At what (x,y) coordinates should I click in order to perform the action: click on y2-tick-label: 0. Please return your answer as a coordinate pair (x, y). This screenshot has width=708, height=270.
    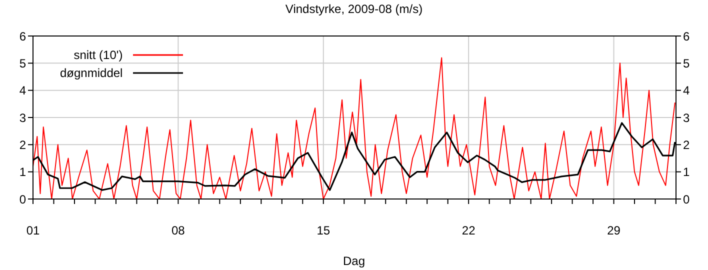
    Looking at the image, I should click on (686, 199).